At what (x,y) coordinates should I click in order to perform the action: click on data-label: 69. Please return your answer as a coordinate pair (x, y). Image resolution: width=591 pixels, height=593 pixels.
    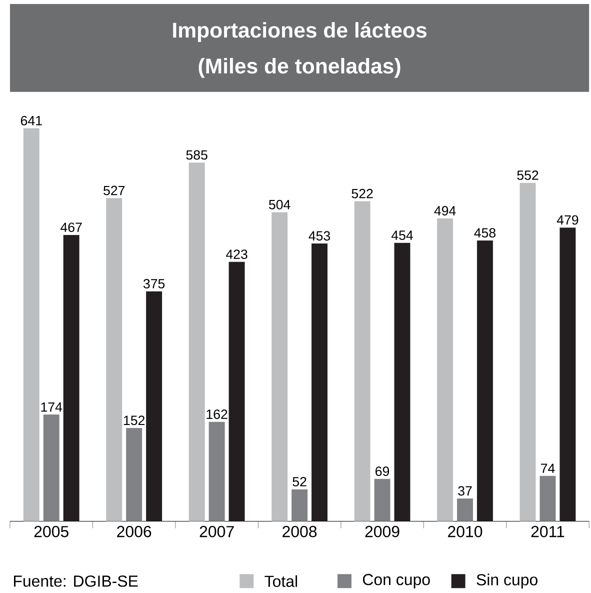
    Looking at the image, I should click on (382, 471).